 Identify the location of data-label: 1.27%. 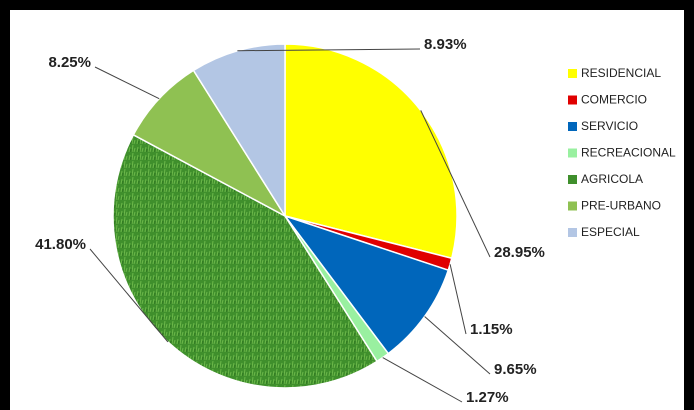
(487, 397).